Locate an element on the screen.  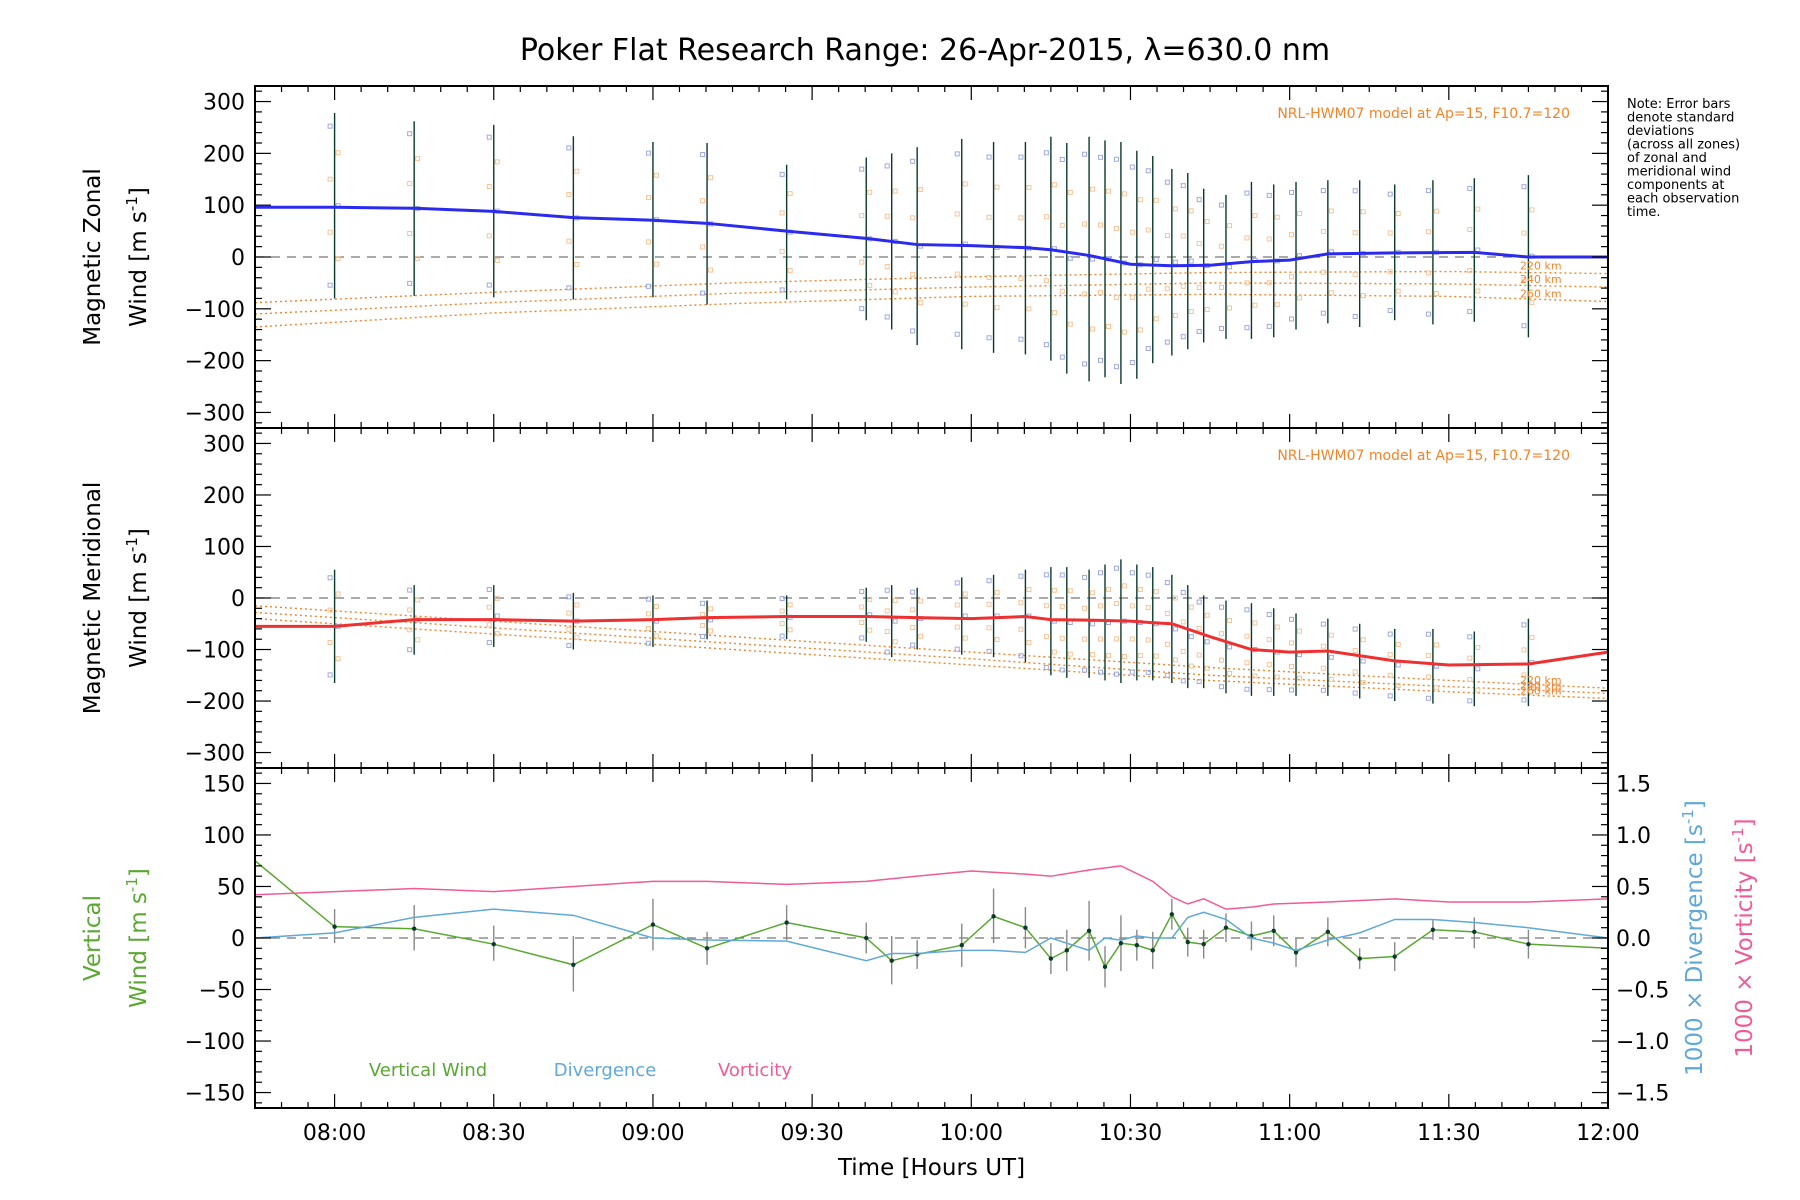
y-tick-label: 0 is located at coordinates (238, 939).